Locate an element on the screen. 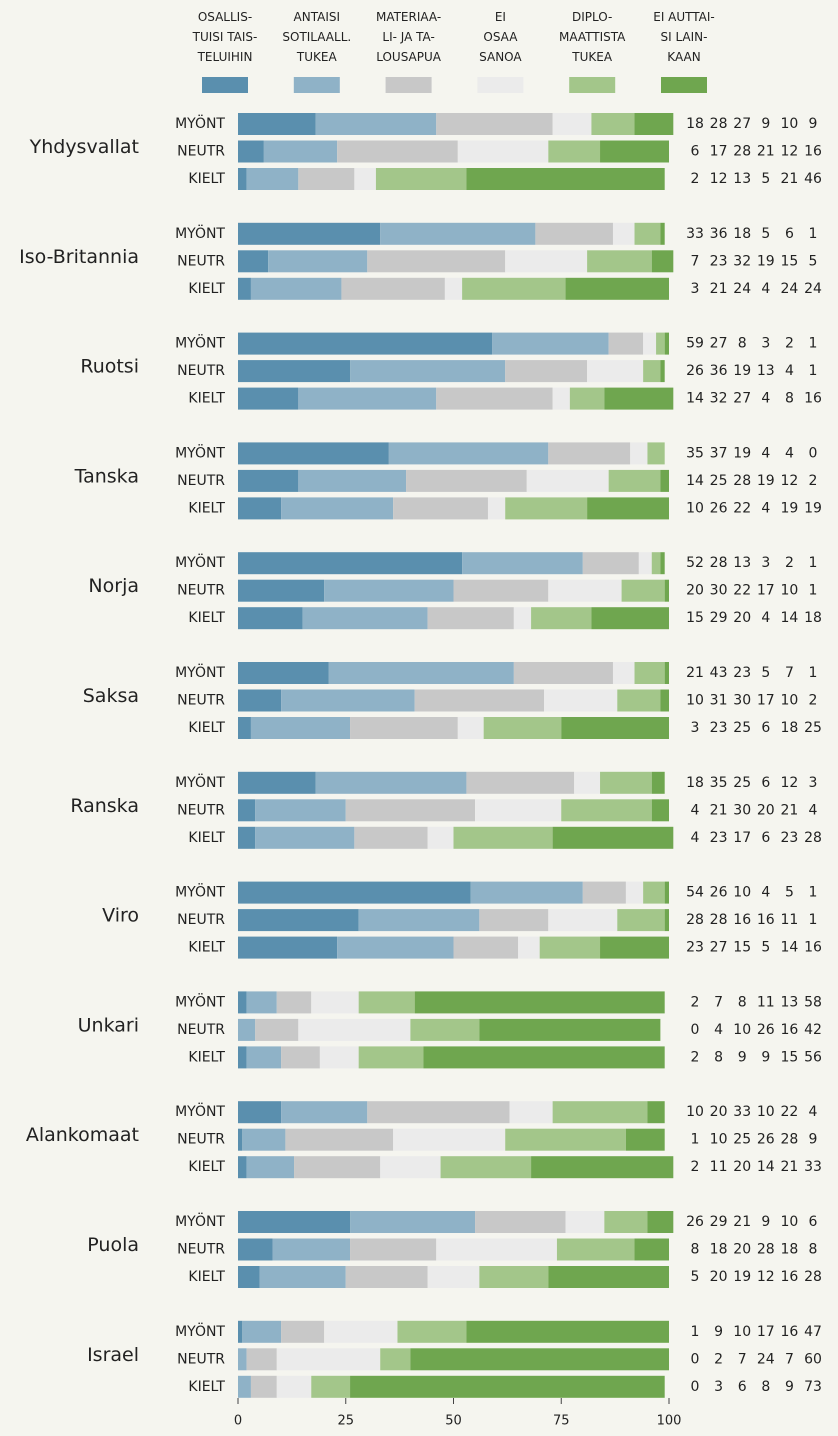 The width and height of the screenshot is (838, 1436). row-label: NEUTR is located at coordinates (201, 810).